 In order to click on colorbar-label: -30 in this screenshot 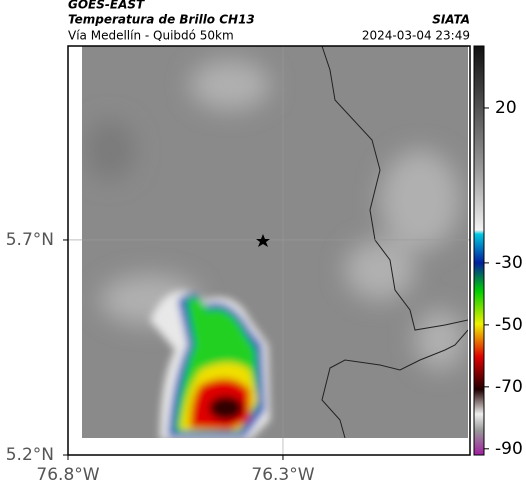, I will do `click(509, 263)`.